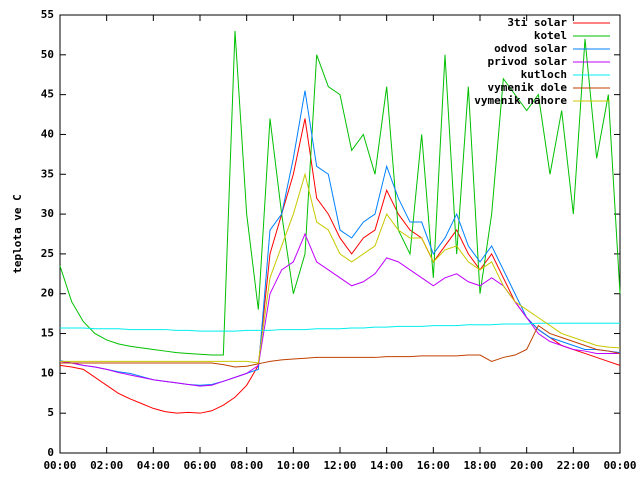  I want to click on x-tick-label: 10:00, so click(293, 465).